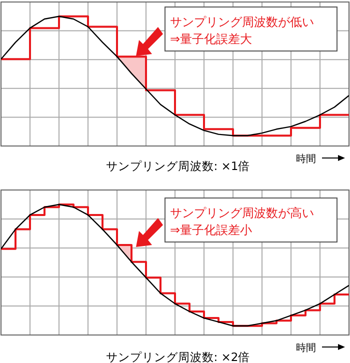 The height and width of the screenshot is (363, 350). I want to click on text: サンプリング周波数: ×1倍, so click(178, 166).